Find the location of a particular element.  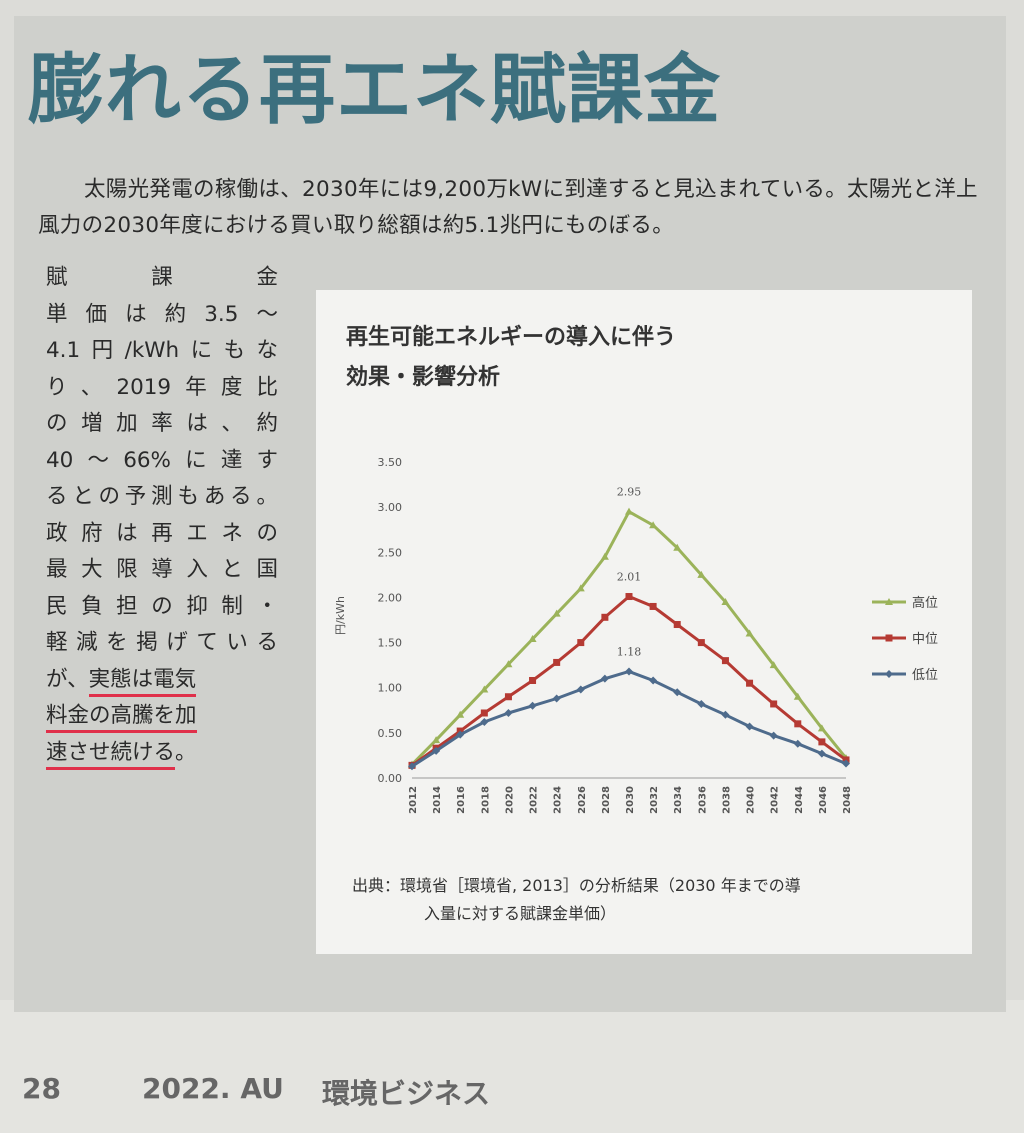

y-tick-label: 1.00 is located at coordinates (390, 688).